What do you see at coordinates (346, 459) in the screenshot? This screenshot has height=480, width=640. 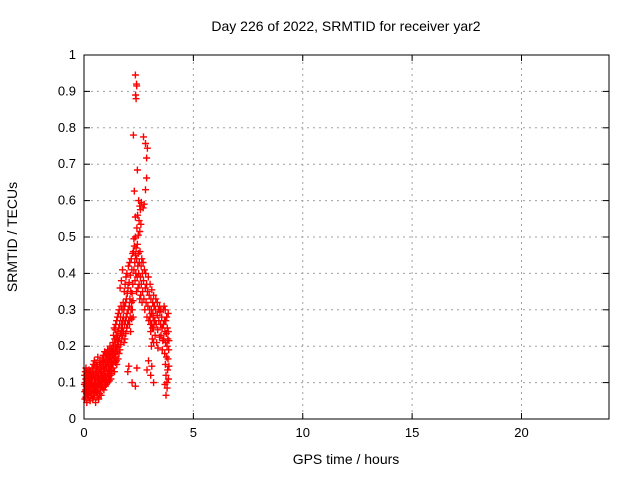 I see `x-axis-label: GPS time / hours` at bounding box center [346, 459].